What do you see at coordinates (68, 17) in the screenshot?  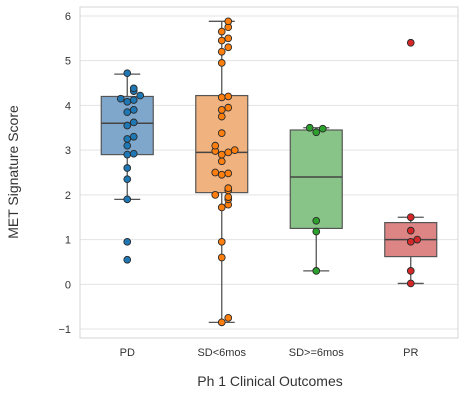 I see `y-tick-label: 6` at bounding box center [68, 17].